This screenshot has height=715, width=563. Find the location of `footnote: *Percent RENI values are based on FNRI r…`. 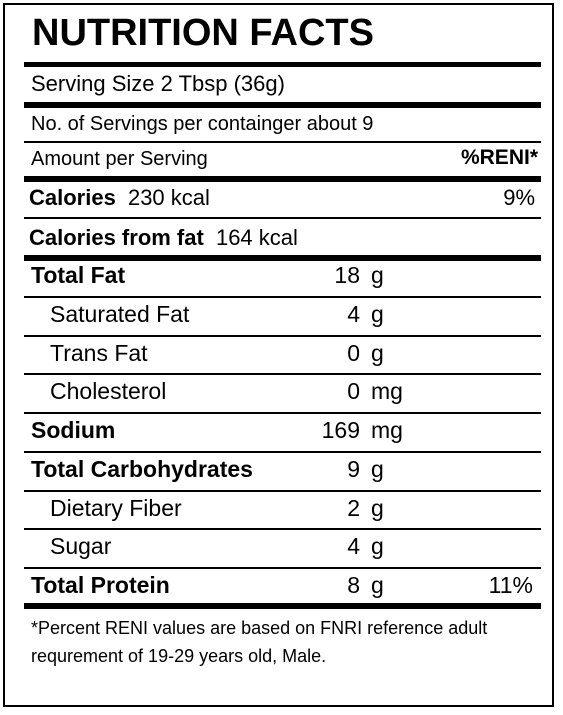

footnote: *Percent RENI values are based on FNRI r… is located at coordinates (259, 642).